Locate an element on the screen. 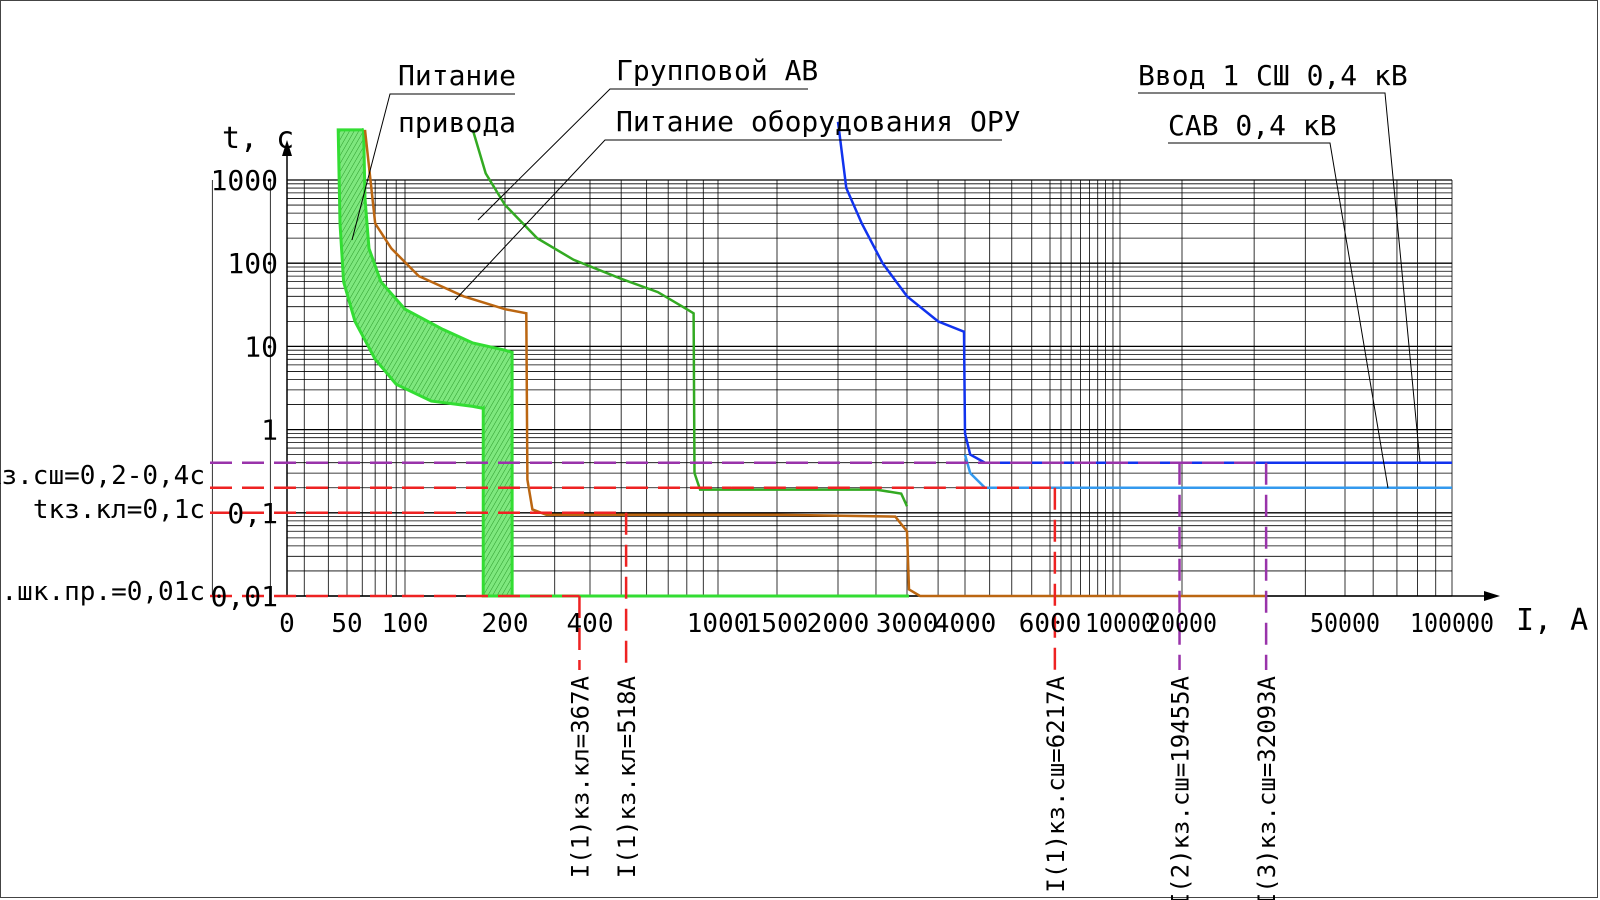  x-tick-label: 10000 is located at coordinates (1120, 624).